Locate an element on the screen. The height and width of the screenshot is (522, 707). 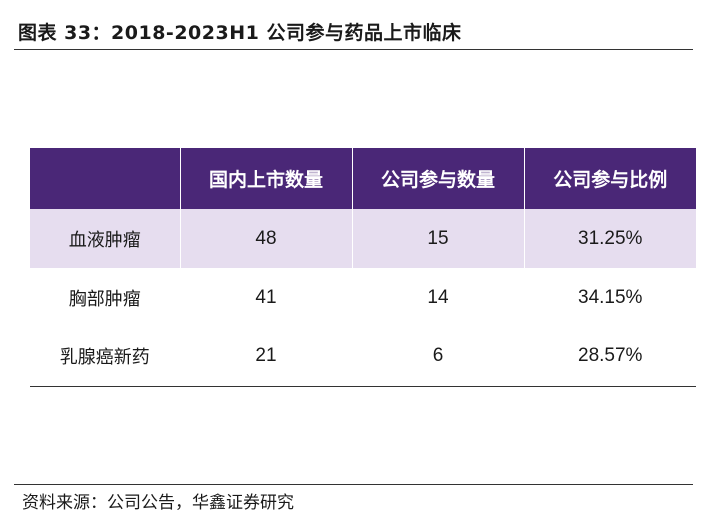
source-note: 资料来源：公司公告，华鑫证券研究 is located at coordinates (158, 503).